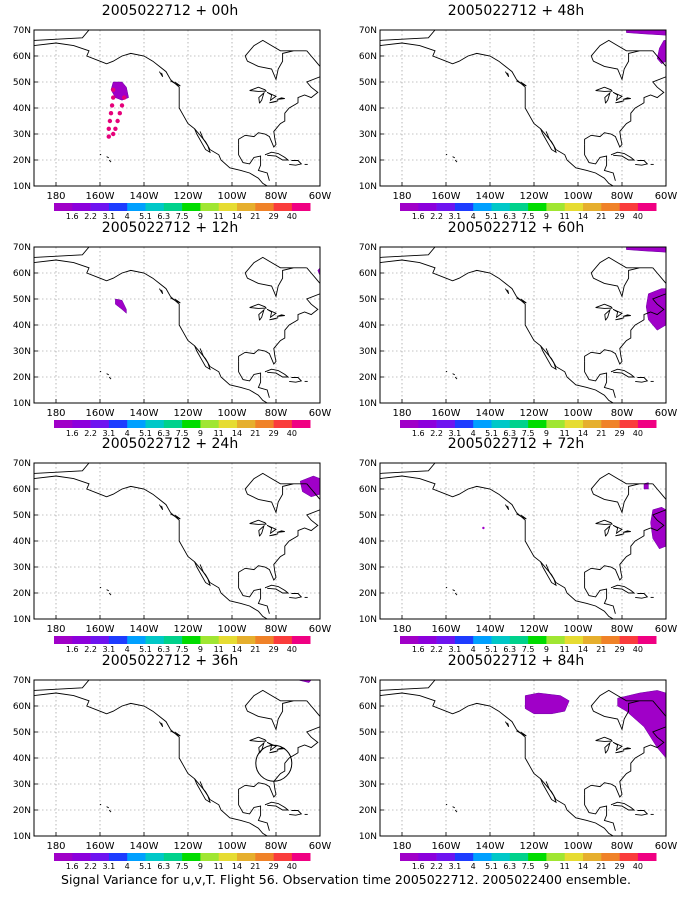 The height and width of the screenshot is (900, 692). I want to click on lat-label: 70N, so click(368, 464).